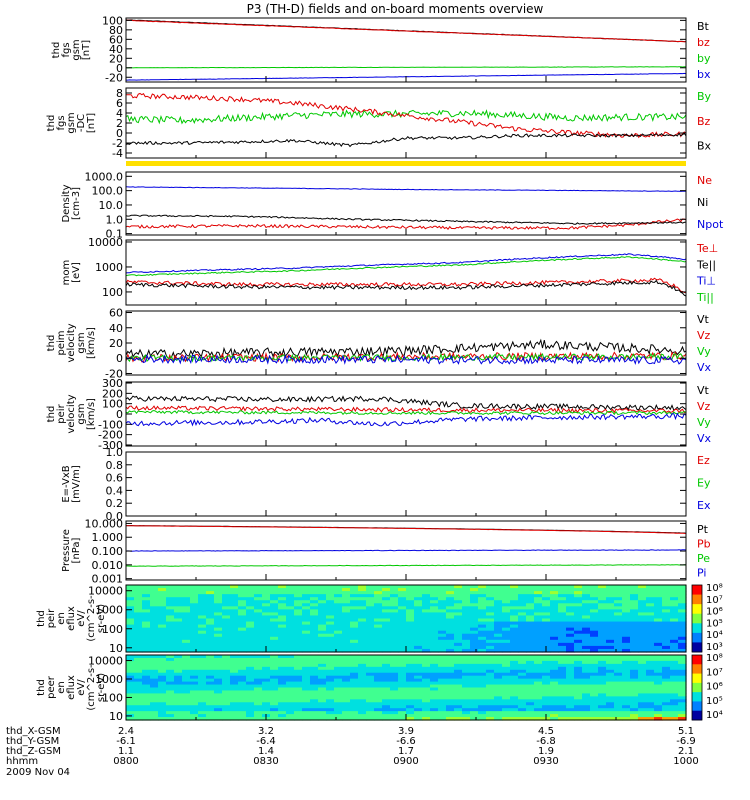 This screenshot has width=750, height=800. I want to click on ephemeris-value: -6.9, so click(686, 741).